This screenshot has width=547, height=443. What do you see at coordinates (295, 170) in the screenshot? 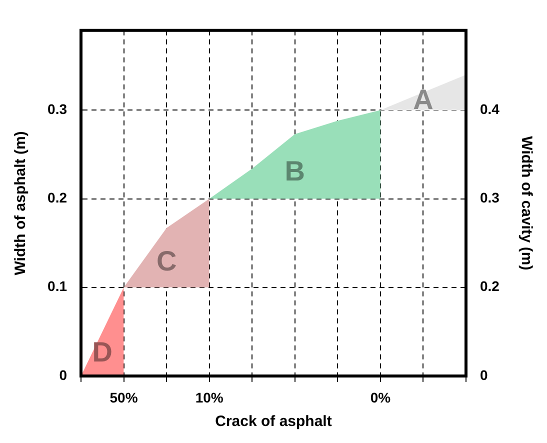
I see `series-label: B` at bounding box center [295, 170].